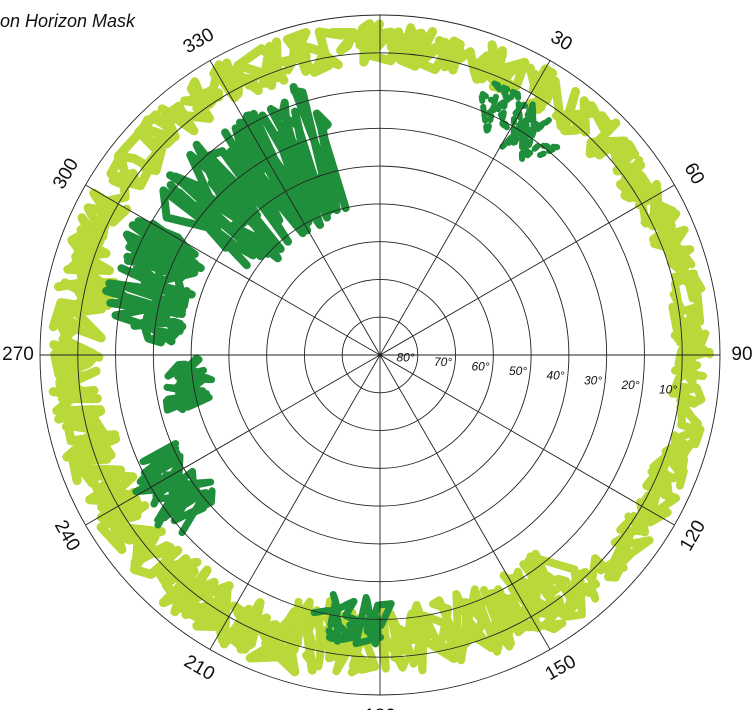 The width and height of the screenshot is (752, 710). What do you see at coordinates (443, 362) in the screenshot?
I see `r-tick-label: 70°` at bounding box center [443, 362].